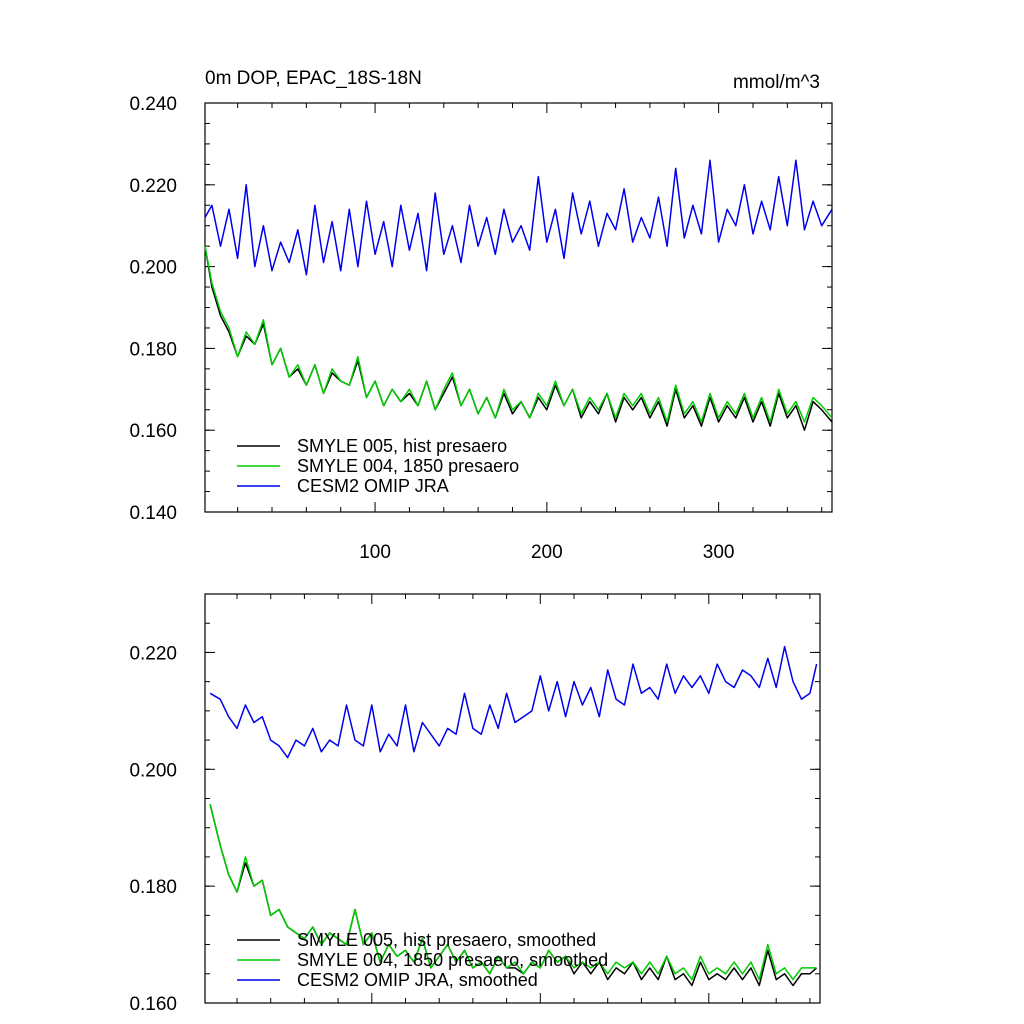  I want to click on legend-label-1: SMYLE 005, hist presaero, so click(402, 446).